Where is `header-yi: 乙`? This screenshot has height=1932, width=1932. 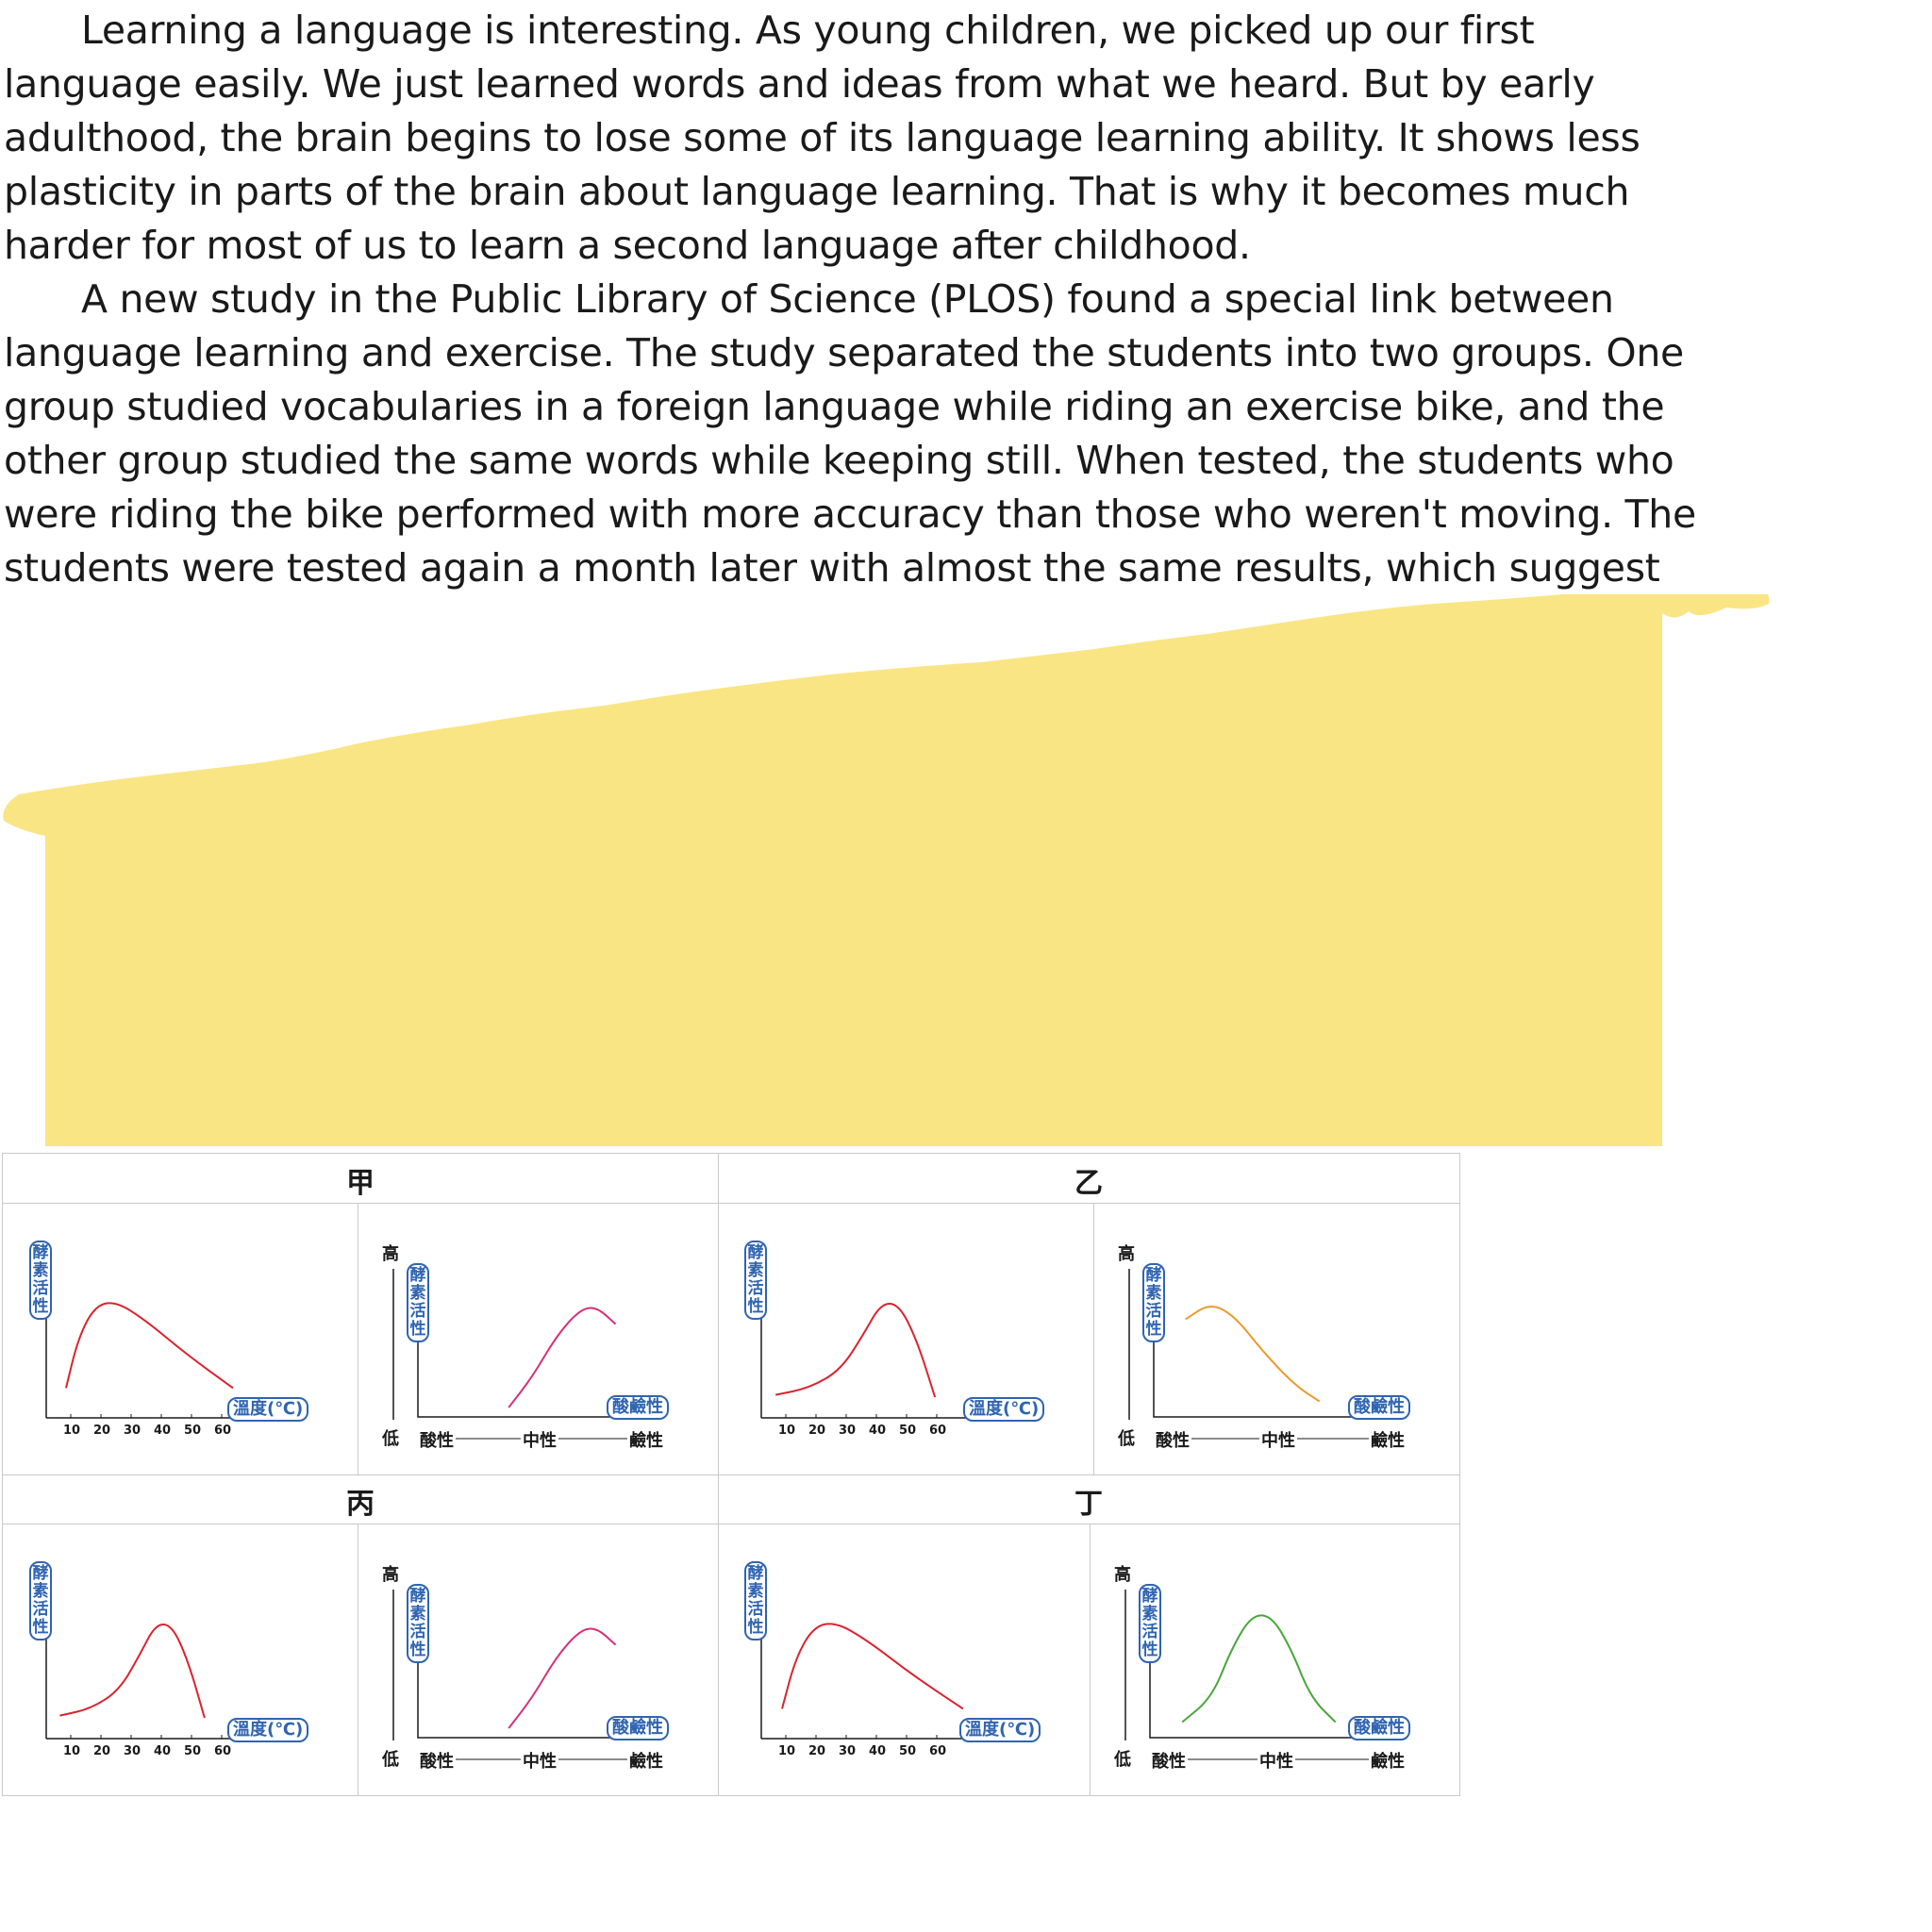
header-yi: 乙 is located at coordinates (1089, 1184).